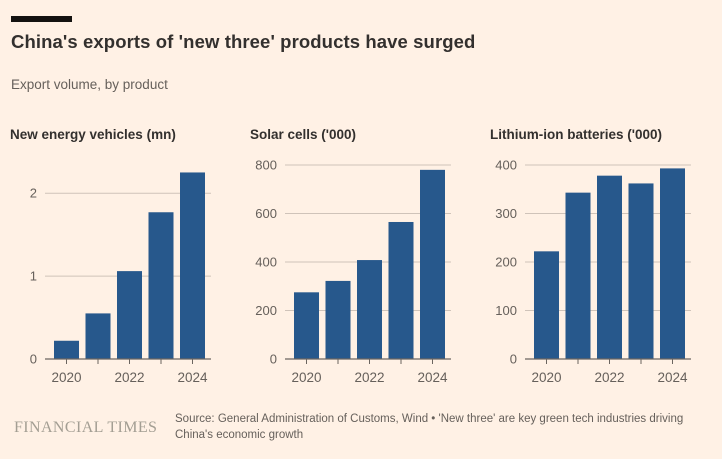 The height and width of the screenshot is (459, 722). Describe the element at coordinates (266, 165) in the screenshot. I see `y-tick-label: 800` at that location.